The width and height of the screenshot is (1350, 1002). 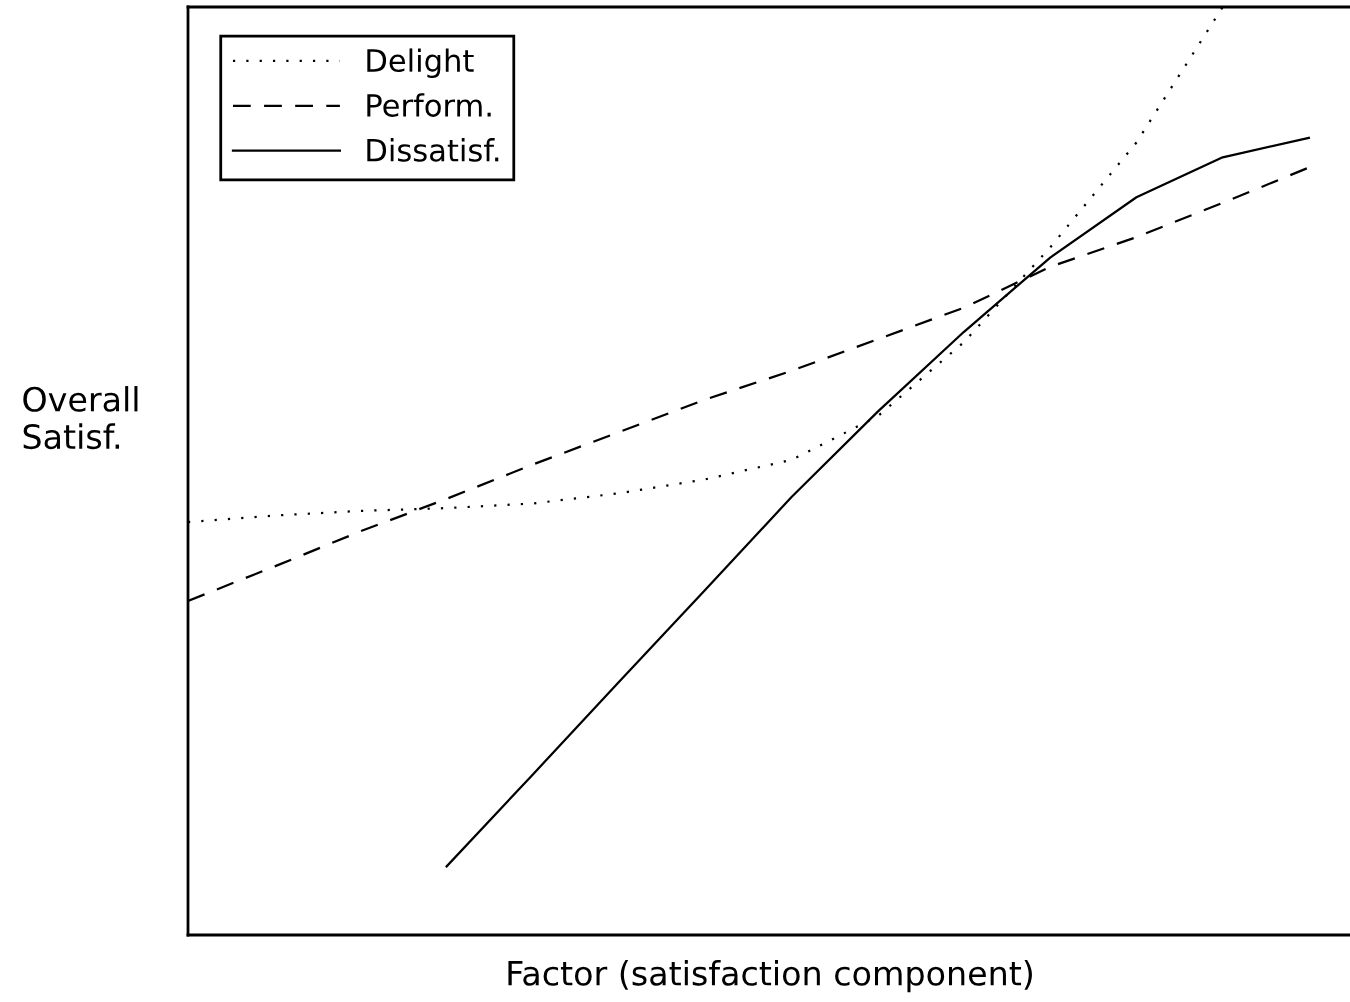 What do you see at coordinates (420, 63) in the screenshot?
I see `legend-label: Delight` at bounding box center [420, 63].